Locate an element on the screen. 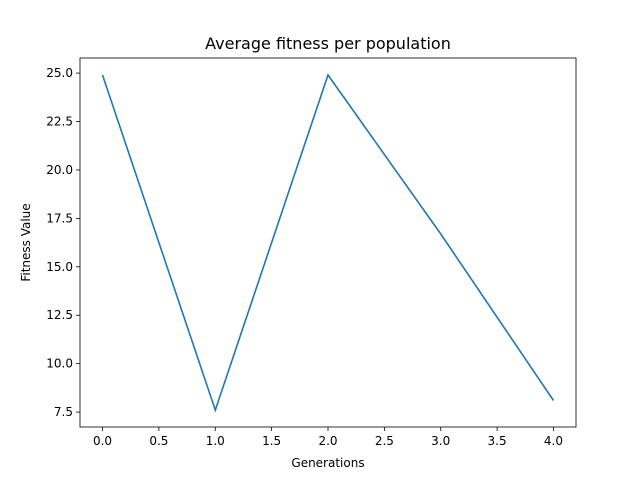  x-tick-label: 1.5 is located at coordinates (271, 441).